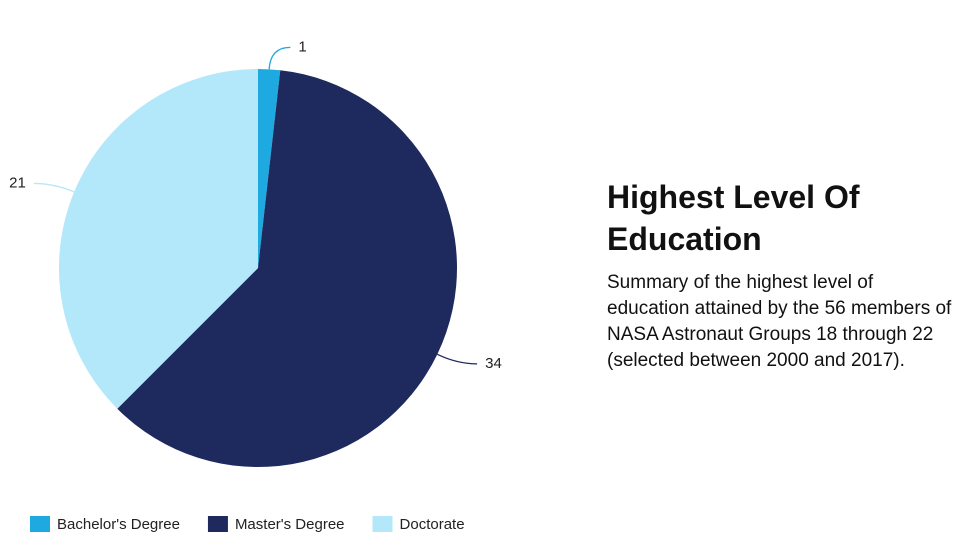 The height and width of the screenshot is (542, 958). I want to click on data-label: 21, so click(17, 182).